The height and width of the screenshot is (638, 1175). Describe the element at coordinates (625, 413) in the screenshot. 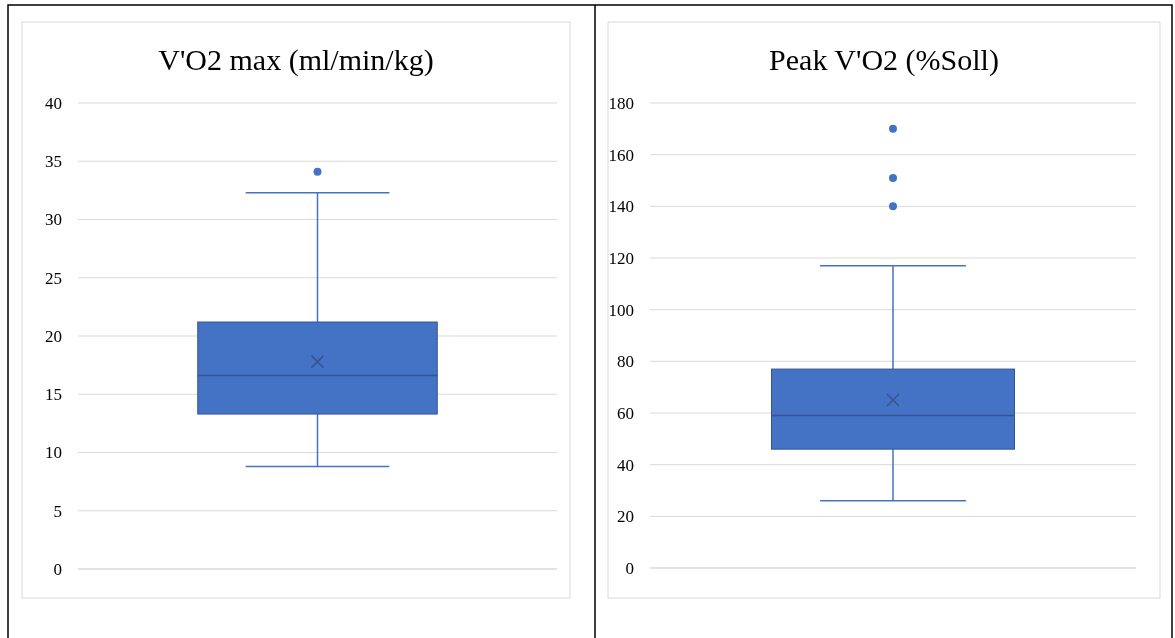

I see `y-tick-label: 60` at that location.